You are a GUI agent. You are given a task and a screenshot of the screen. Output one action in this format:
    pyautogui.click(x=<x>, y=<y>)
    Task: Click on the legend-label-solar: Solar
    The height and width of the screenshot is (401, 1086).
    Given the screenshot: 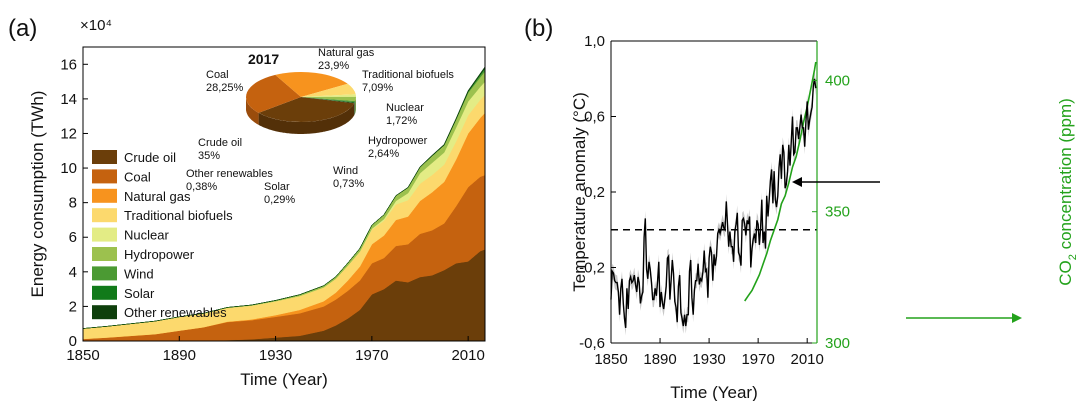 What is the action you would take?
    pyautogui.click(x=139, y=293)
    